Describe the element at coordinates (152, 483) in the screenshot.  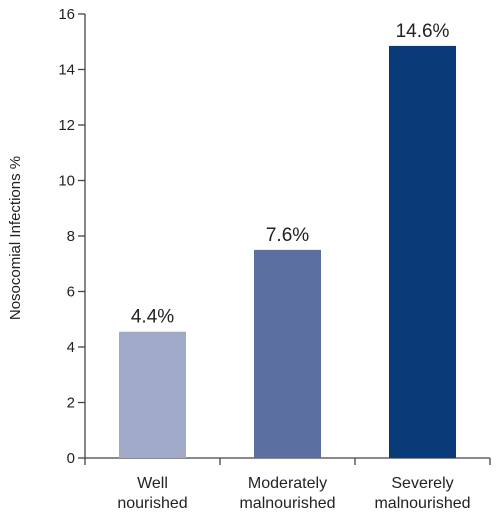
I see `x-tick-label: Well` at that location.